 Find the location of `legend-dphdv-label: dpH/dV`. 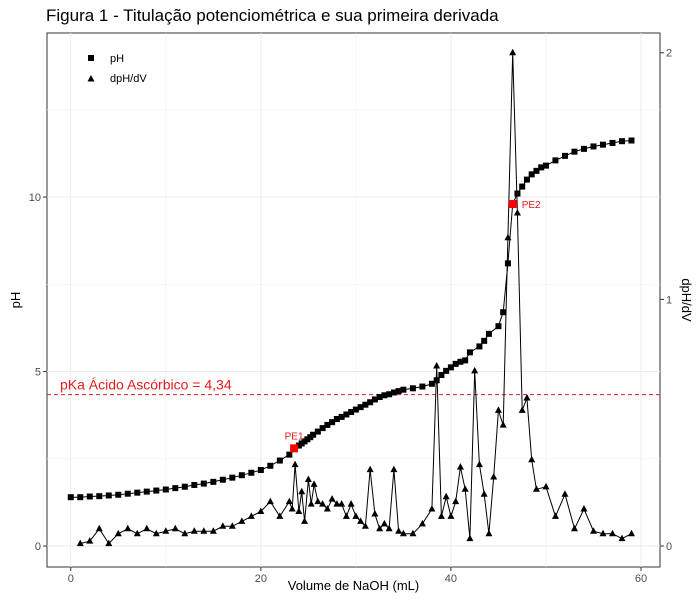

legend-dphdv-label: dpH/dV is located at coordinates (128, 79).